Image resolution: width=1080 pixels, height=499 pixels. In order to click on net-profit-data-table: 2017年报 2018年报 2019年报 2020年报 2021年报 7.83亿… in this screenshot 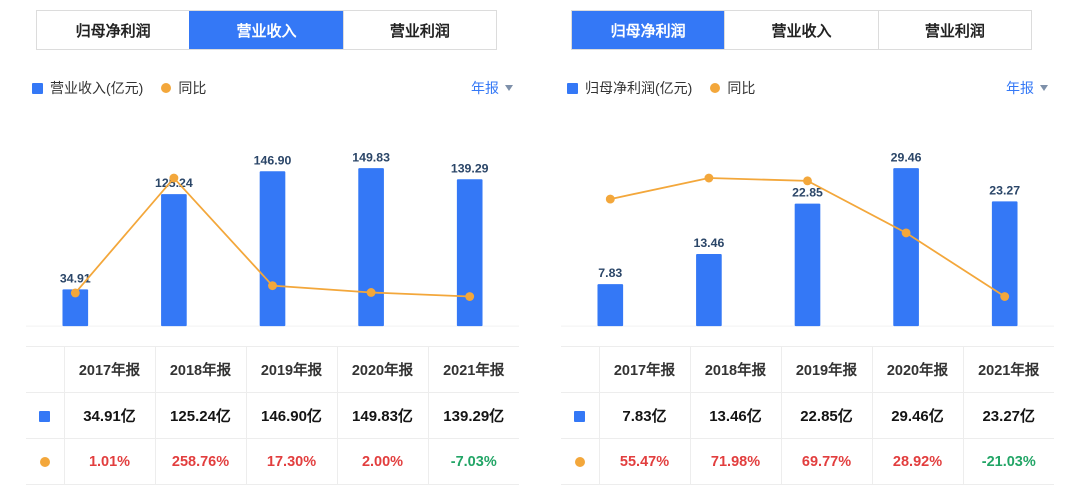, I will do `click(807, 415)`.